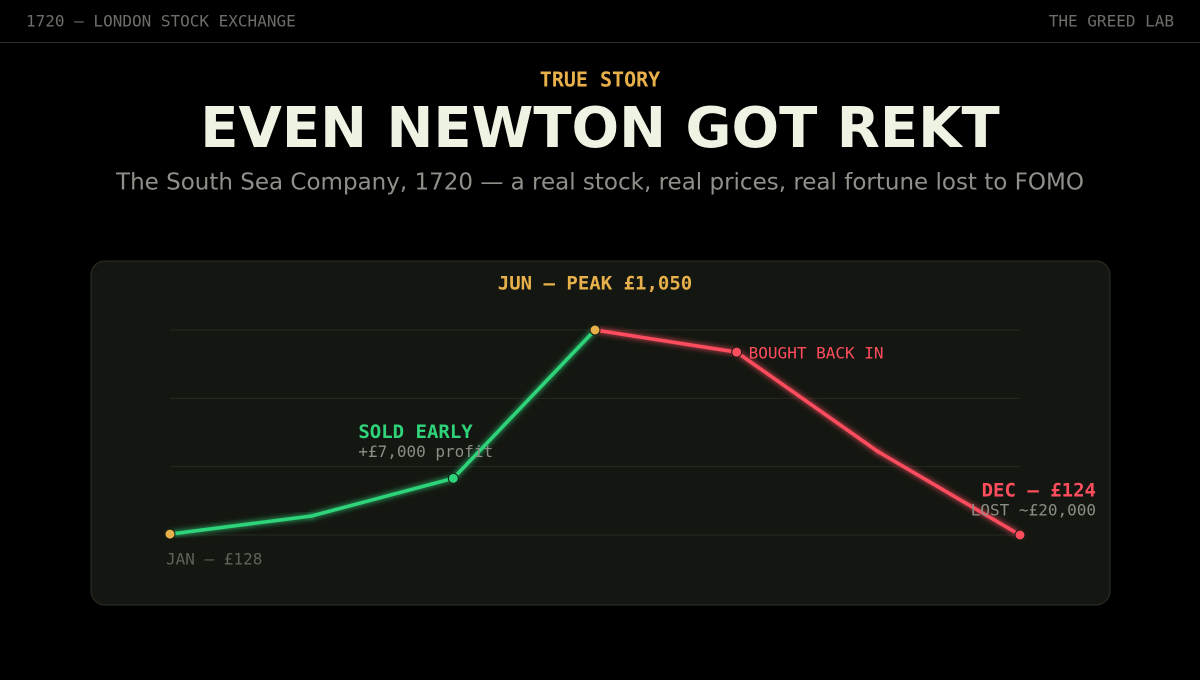 The width and height of the screenshot is (1200, 680). What do you see at coordinates (161, 21) in the screenshot?
I see `header-left: 1720 — LONDON STOCK EXCHANGE` at bounding box center [161, 21].